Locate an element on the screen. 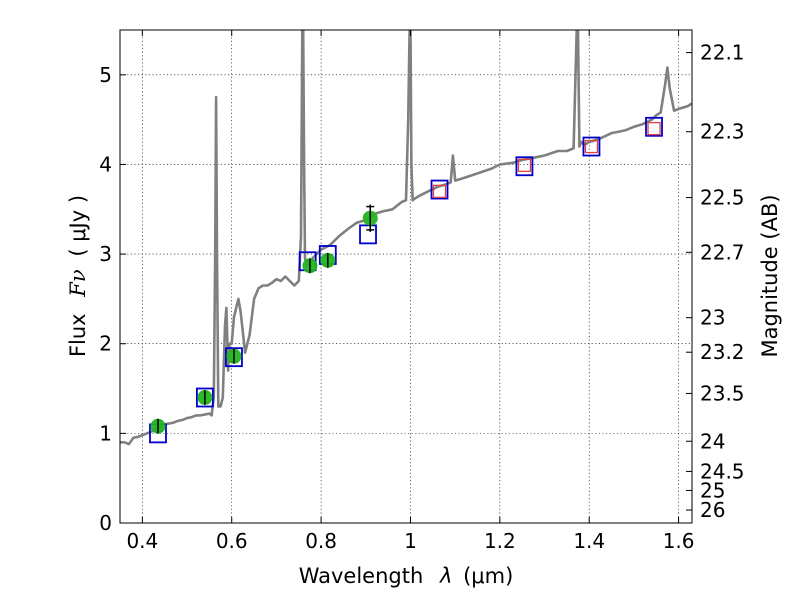 The height and width of the screenshot is (600, 800). x-axis-label: Wavelength λ (μm) is located at coordinates (406, 576).